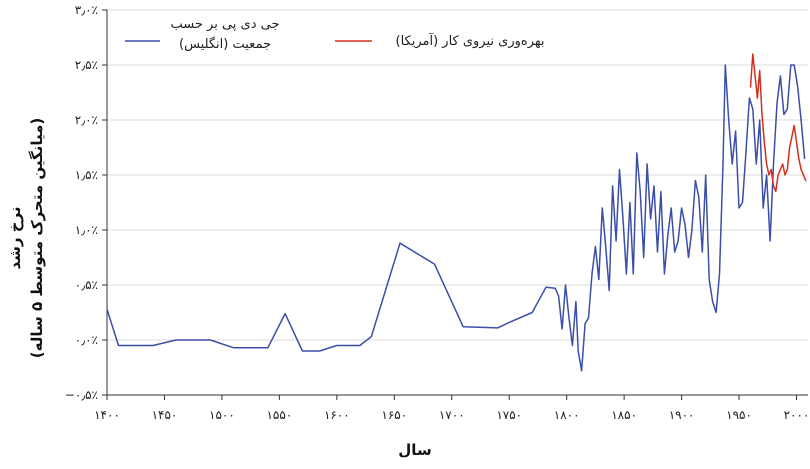 Image resolution: width=810 pixels, height=469 pixels. What do you see at coordinates (224, 24) in the screenshot?
I see `legend-label-gdp-line1: جی دی پی بر حسب` at bounding box center [224, 24].